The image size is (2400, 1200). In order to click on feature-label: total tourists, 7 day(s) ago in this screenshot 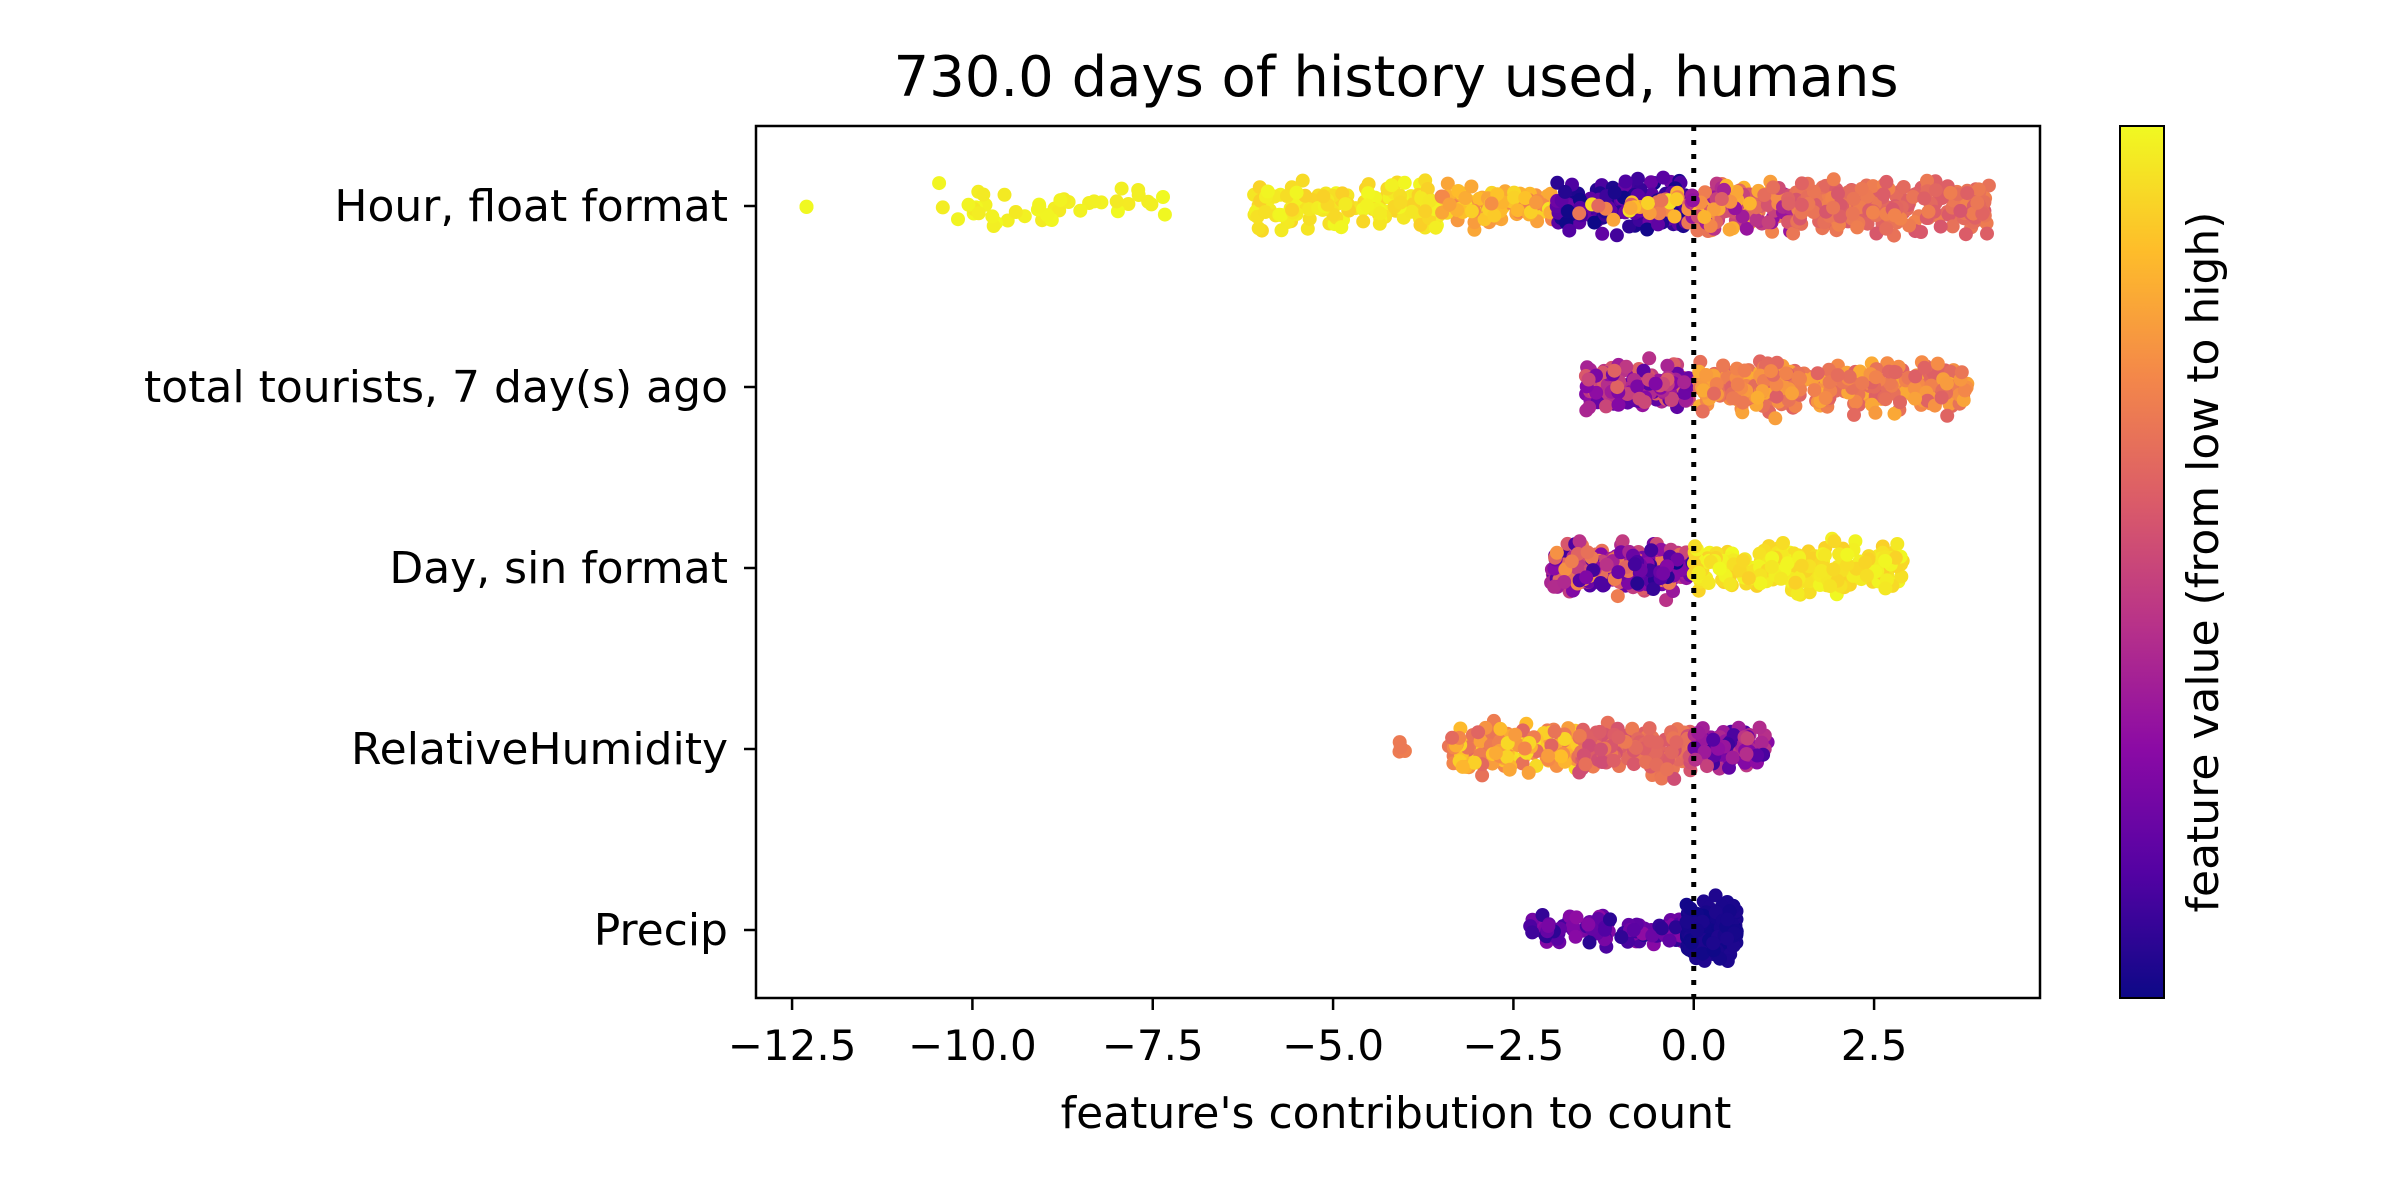, I will do `click(436, 387)`.